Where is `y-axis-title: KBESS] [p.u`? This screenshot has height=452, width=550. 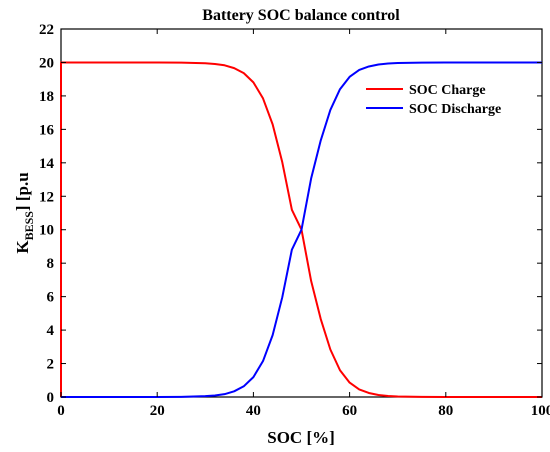
y-axis-title: KBESS] [p.u is located at coordinates (24, 212).